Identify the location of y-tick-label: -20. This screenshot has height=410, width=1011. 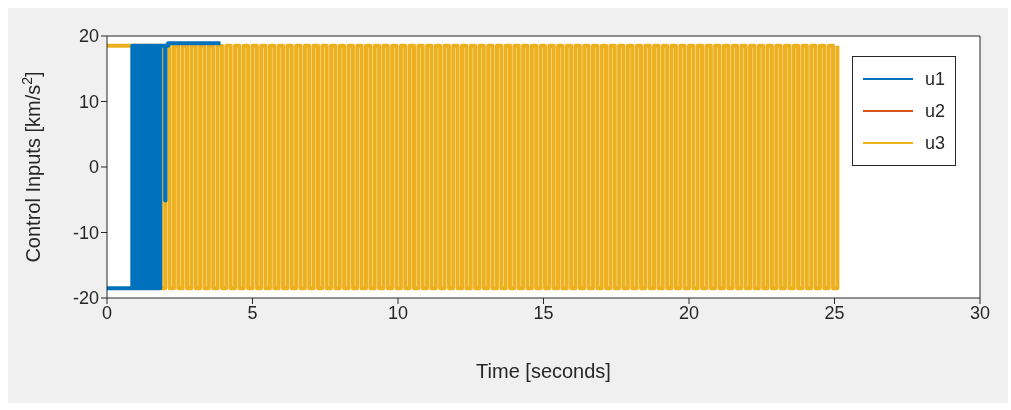
(85, 298).